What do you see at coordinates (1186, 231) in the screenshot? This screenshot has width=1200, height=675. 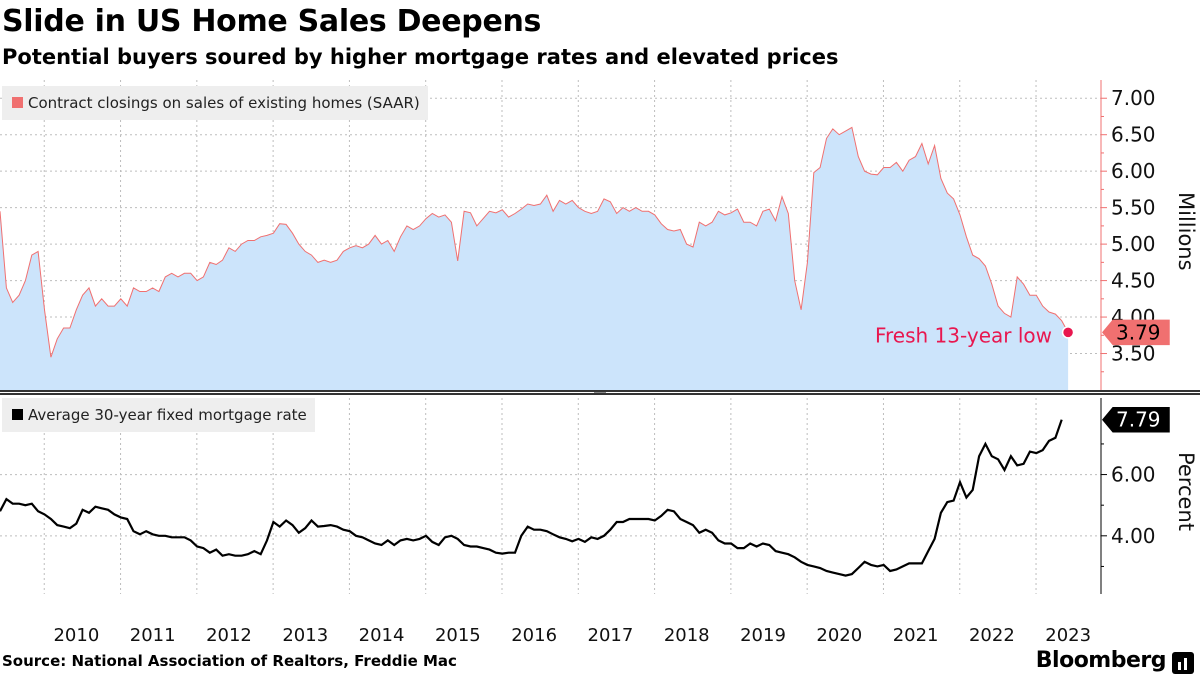 I see `sales-unit-label: Millions` at bounding box center [1186, 231].